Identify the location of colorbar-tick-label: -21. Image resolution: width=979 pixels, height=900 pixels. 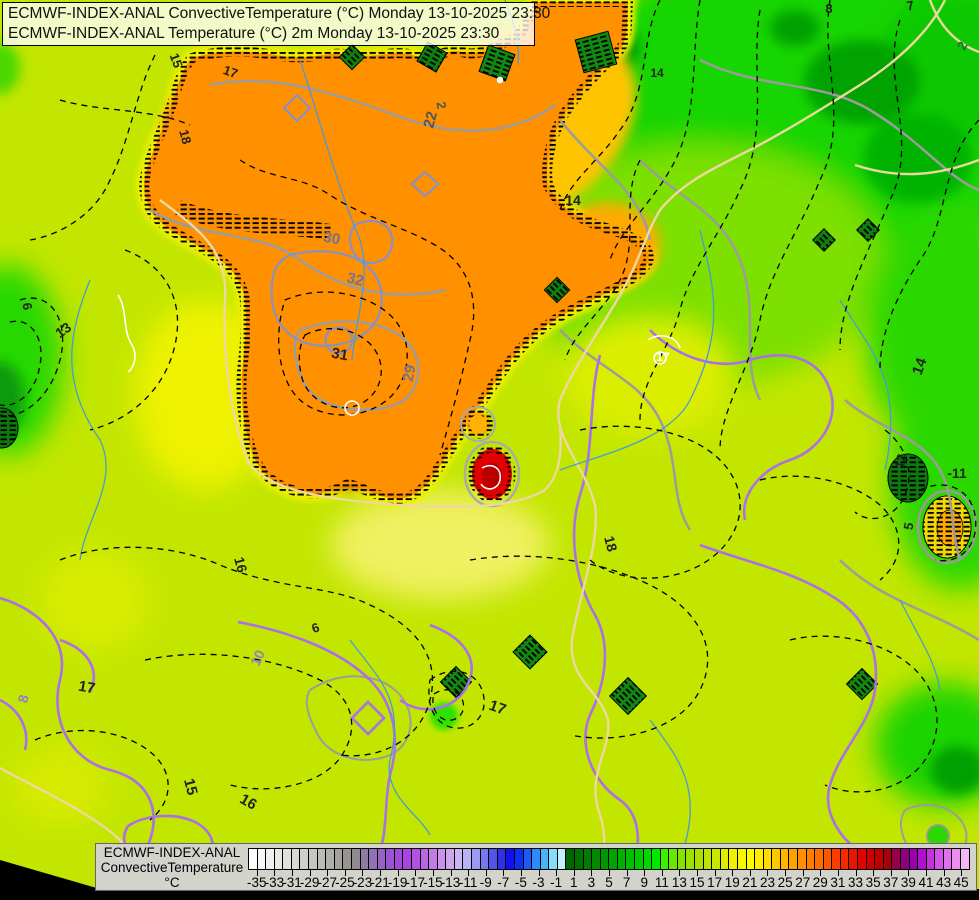
(380, 882).